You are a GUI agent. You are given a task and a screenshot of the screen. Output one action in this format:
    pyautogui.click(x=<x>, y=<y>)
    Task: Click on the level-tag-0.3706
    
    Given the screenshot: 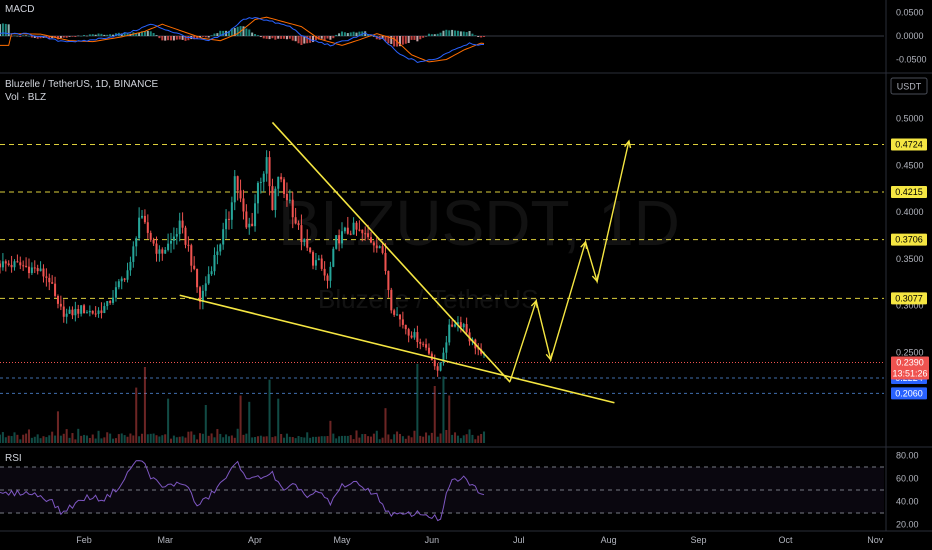 What is the action you would take?
    pyautogui.click(x=909, y=239)
    